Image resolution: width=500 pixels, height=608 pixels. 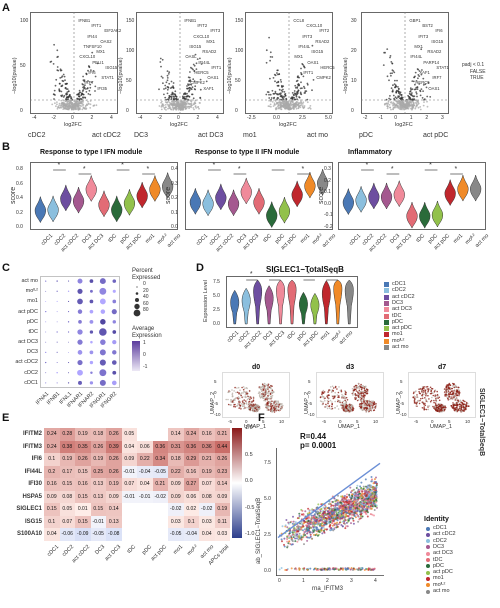 What do you see at coordinates (412, 215) in the screenshot?
I see `violin-tDC` at bounding box center [412, 215].